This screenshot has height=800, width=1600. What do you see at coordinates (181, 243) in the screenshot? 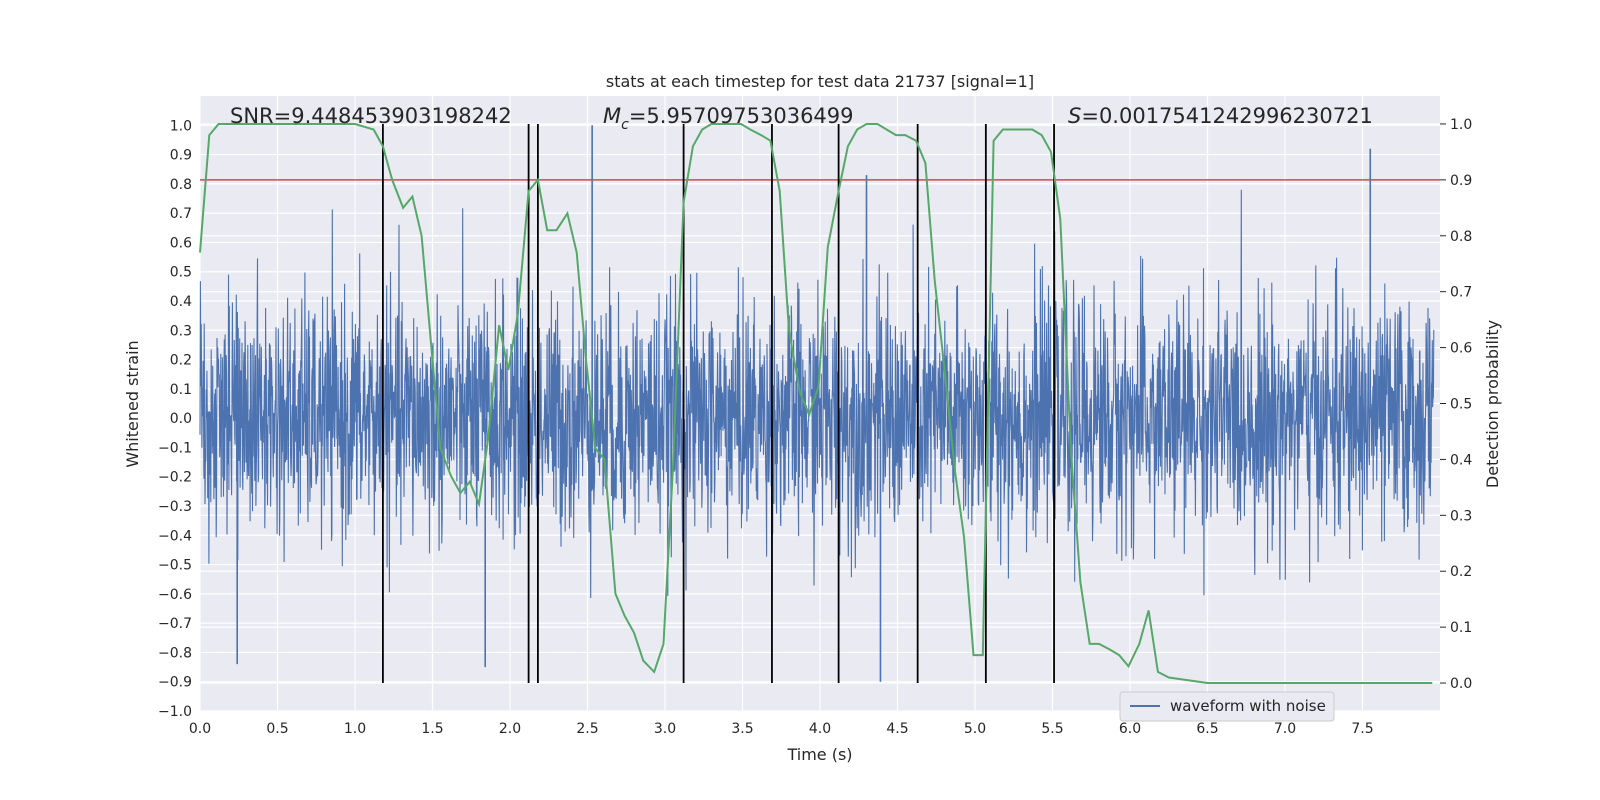
I see `y-left-tick-label: 0.6` at bounding box center [181, 243].